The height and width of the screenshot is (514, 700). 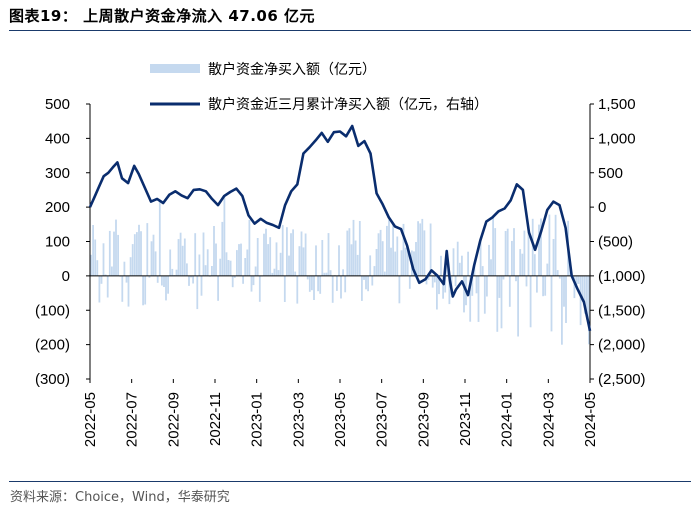 I want to click on right-tick-label: 1,000, so click(x=617, y=138).